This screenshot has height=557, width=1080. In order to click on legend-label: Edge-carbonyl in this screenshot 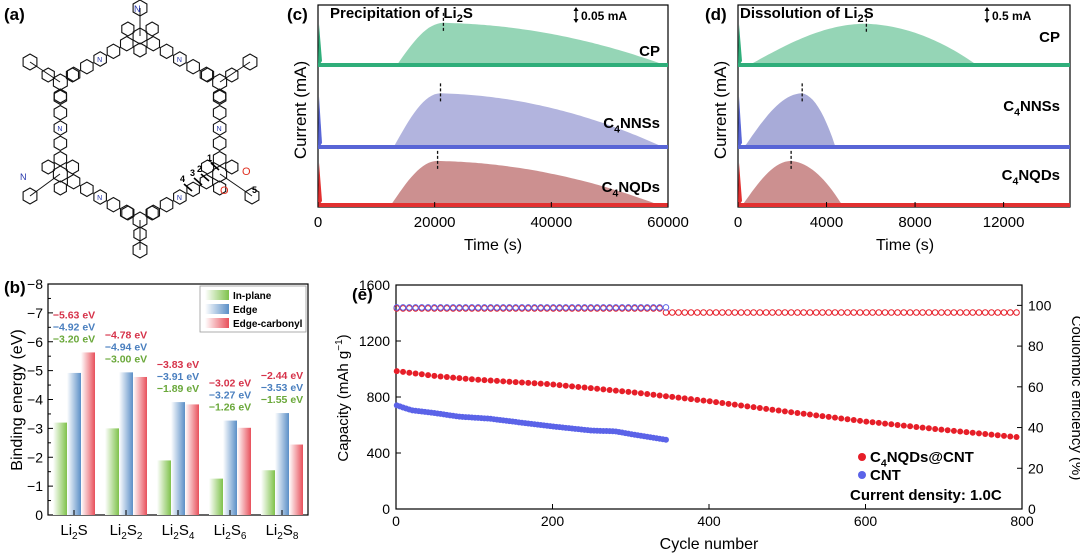, I will do `click(268, 324)`.